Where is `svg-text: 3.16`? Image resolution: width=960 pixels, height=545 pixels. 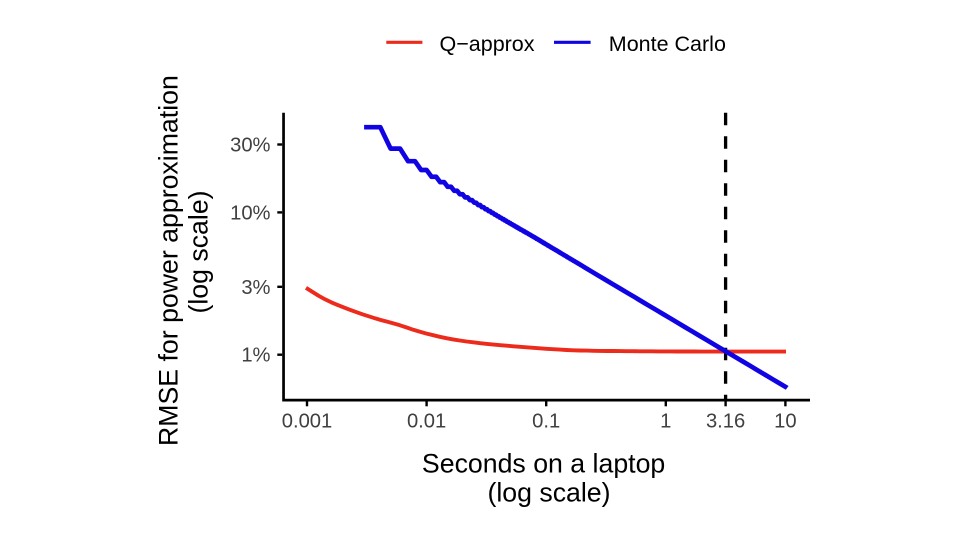
svg-text: 3.16 is located at coordinates (725, 422).